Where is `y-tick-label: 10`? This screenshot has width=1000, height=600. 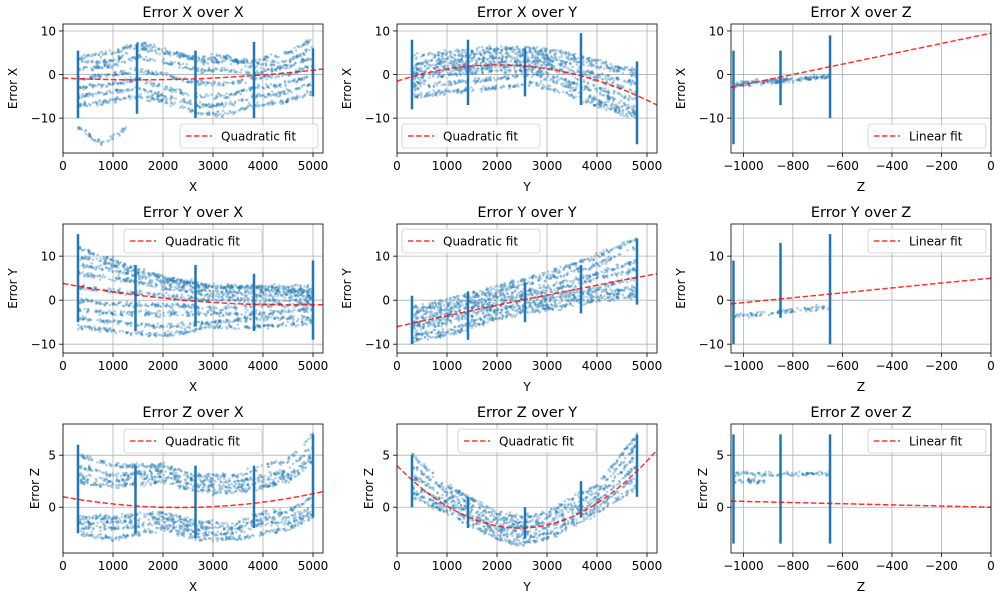 y-tick-label: 10 is located at coordinates (716, 31).